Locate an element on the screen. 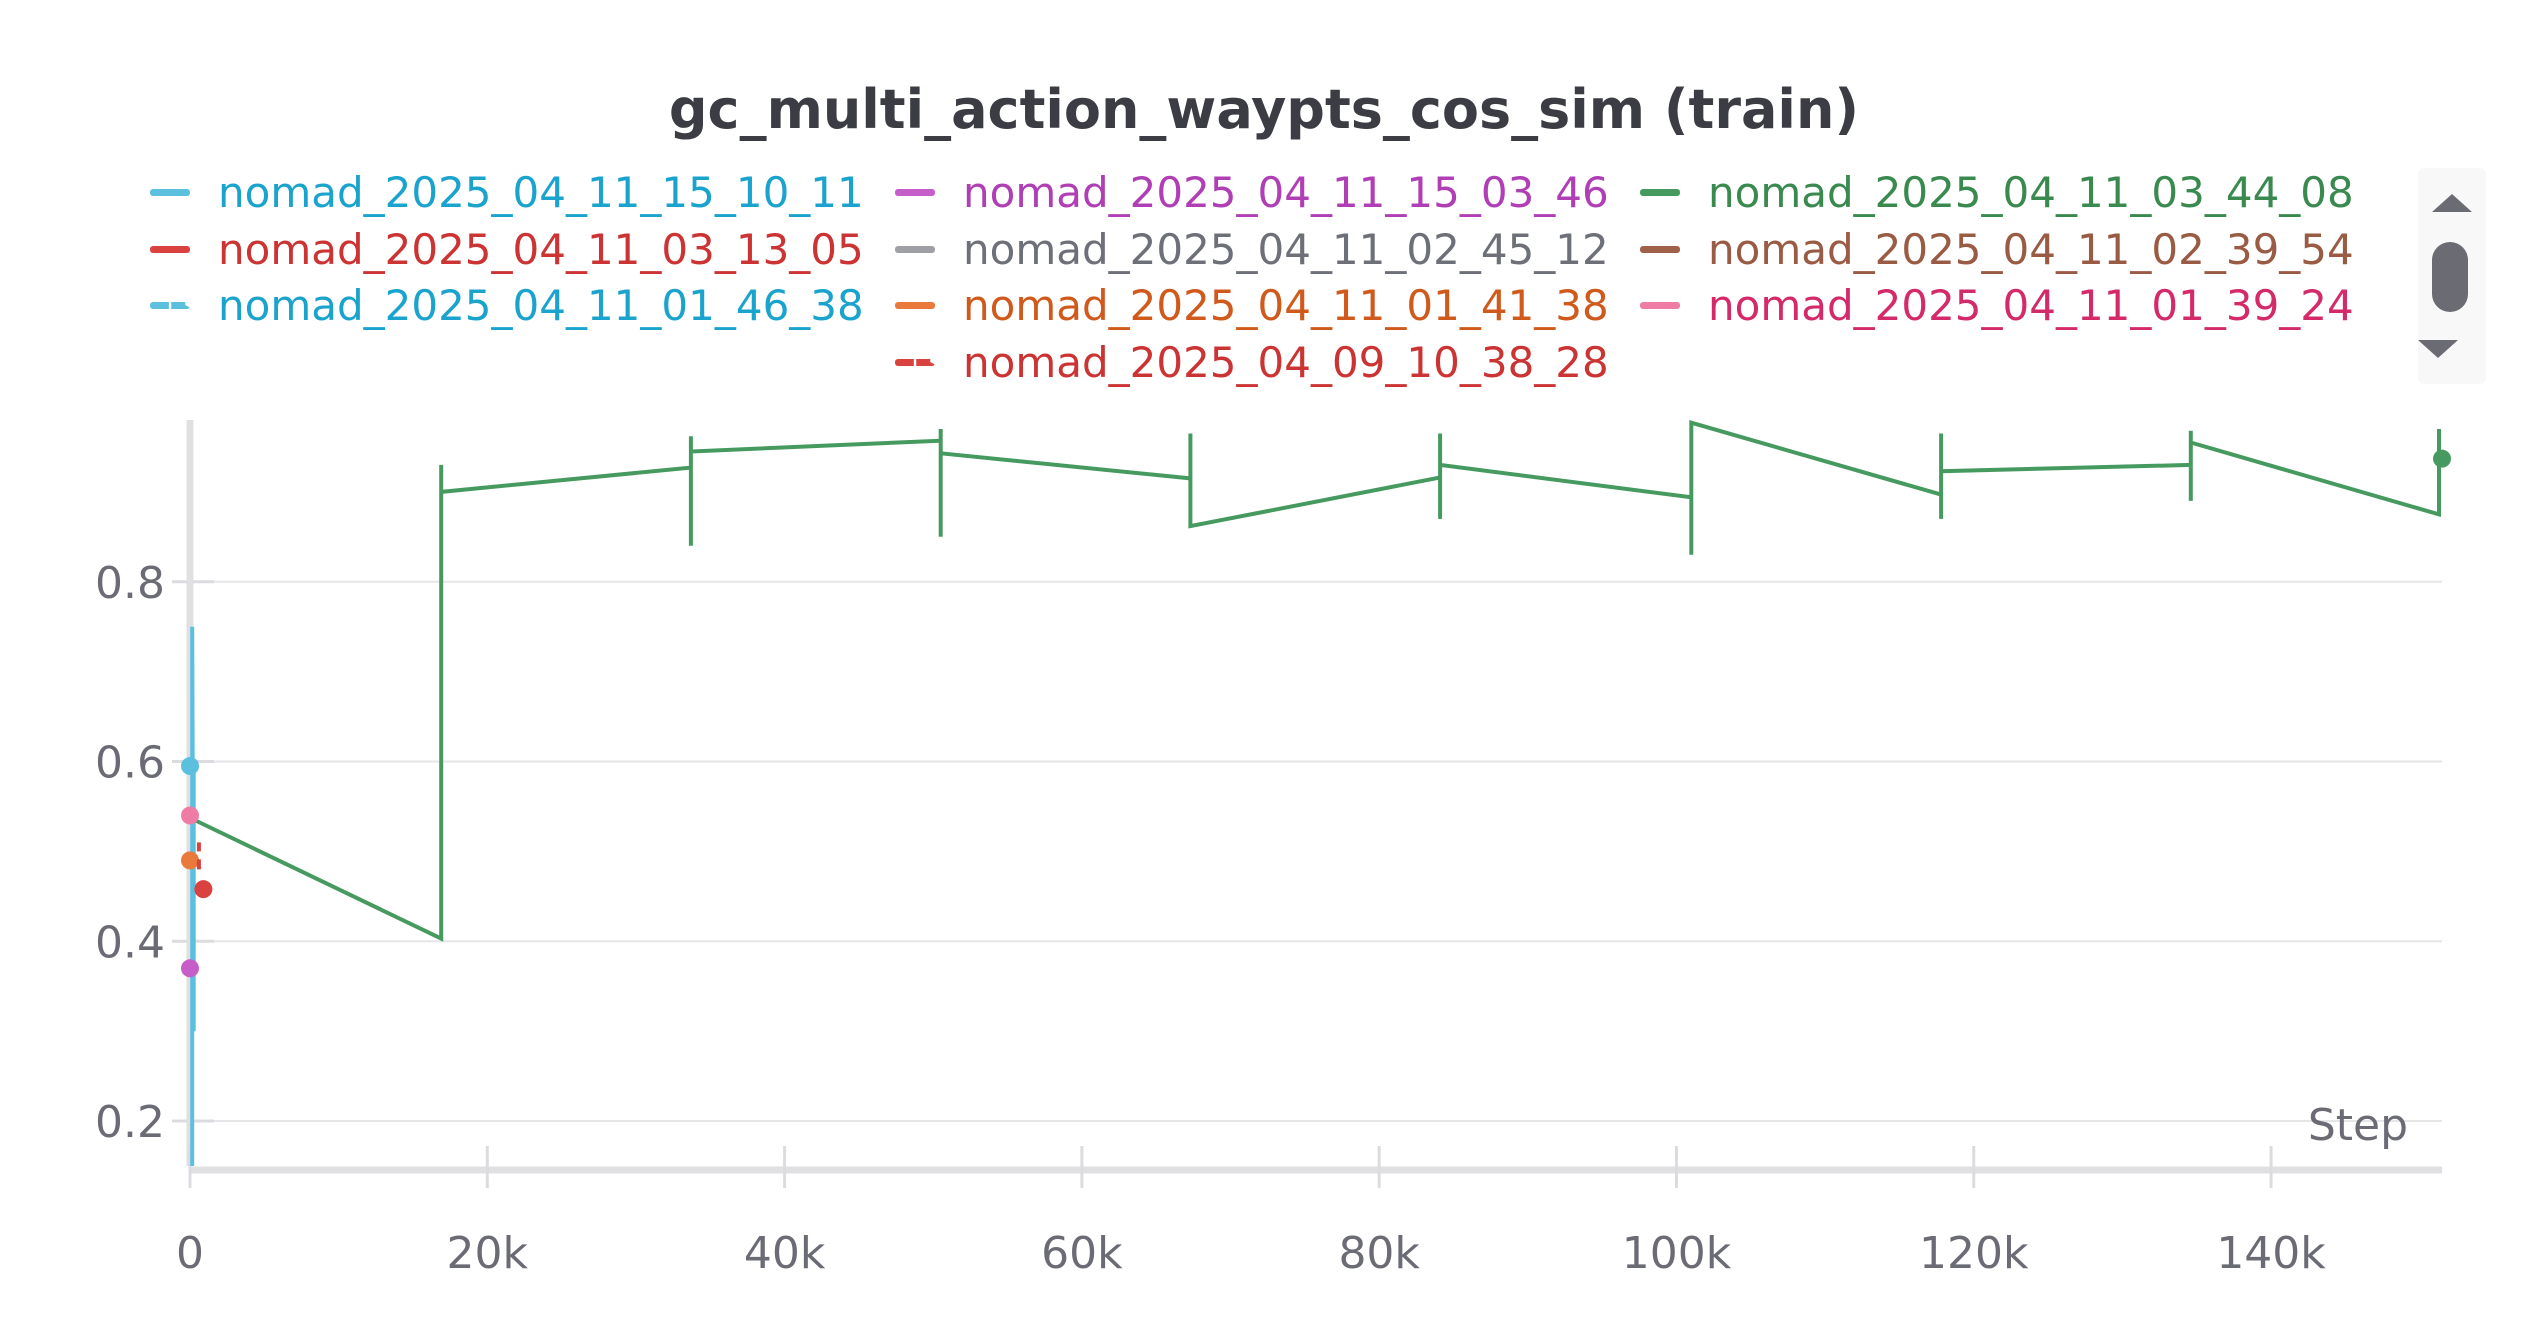  legend-label: nomad_2025_04_11_01_46_38 is located at coordinates (541, 305).